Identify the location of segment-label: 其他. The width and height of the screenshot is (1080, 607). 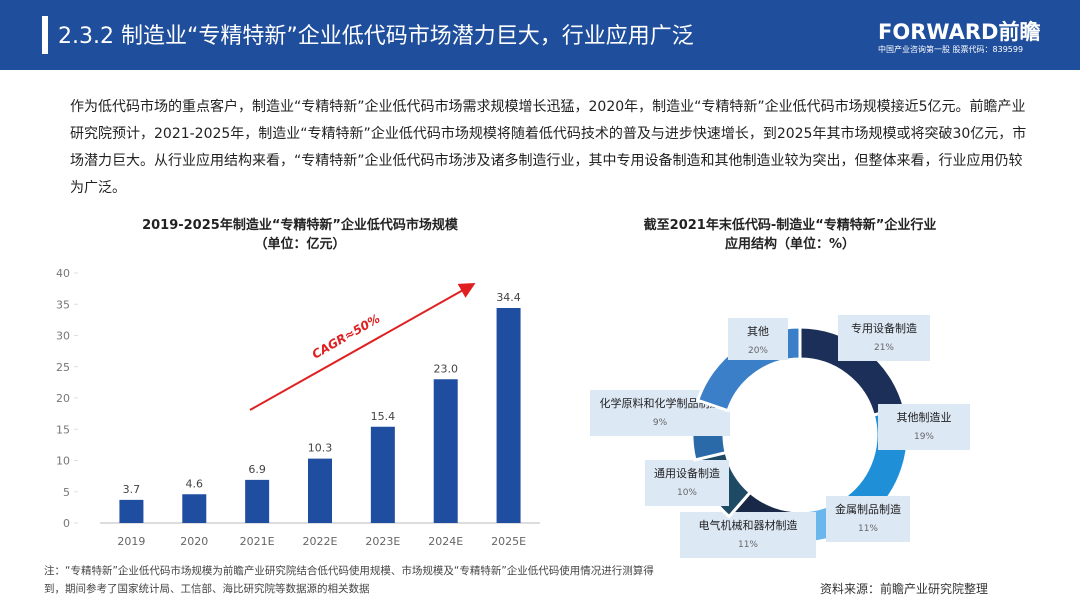
(758, 331).